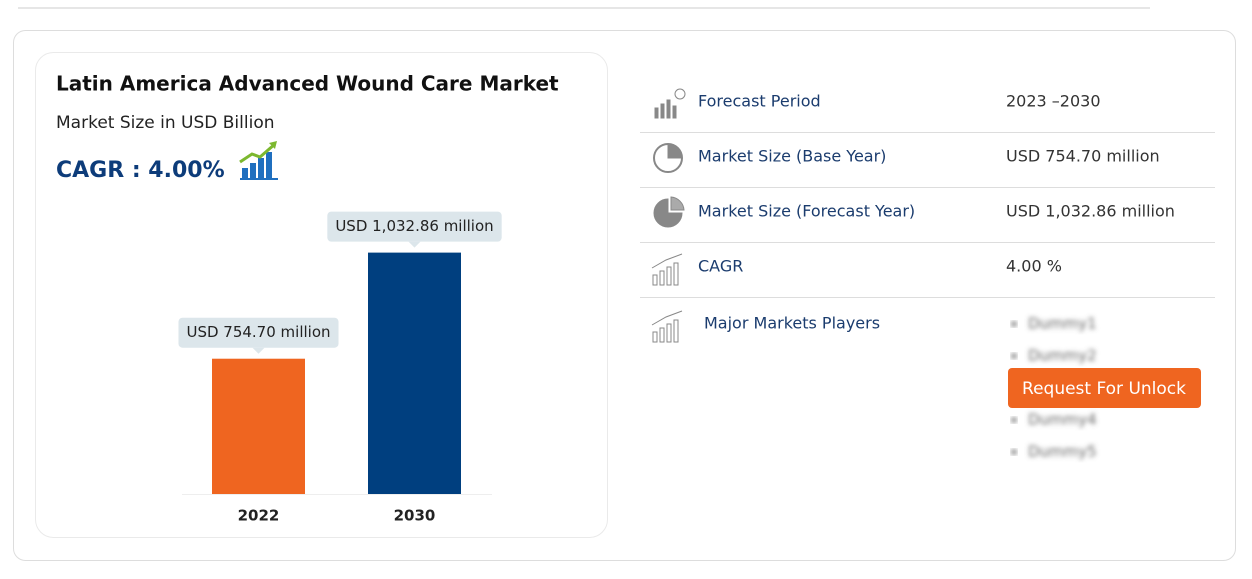  Describe the element at coordinates (1062, 452) in the screenshot. I see `player: Dummy5` at that location.